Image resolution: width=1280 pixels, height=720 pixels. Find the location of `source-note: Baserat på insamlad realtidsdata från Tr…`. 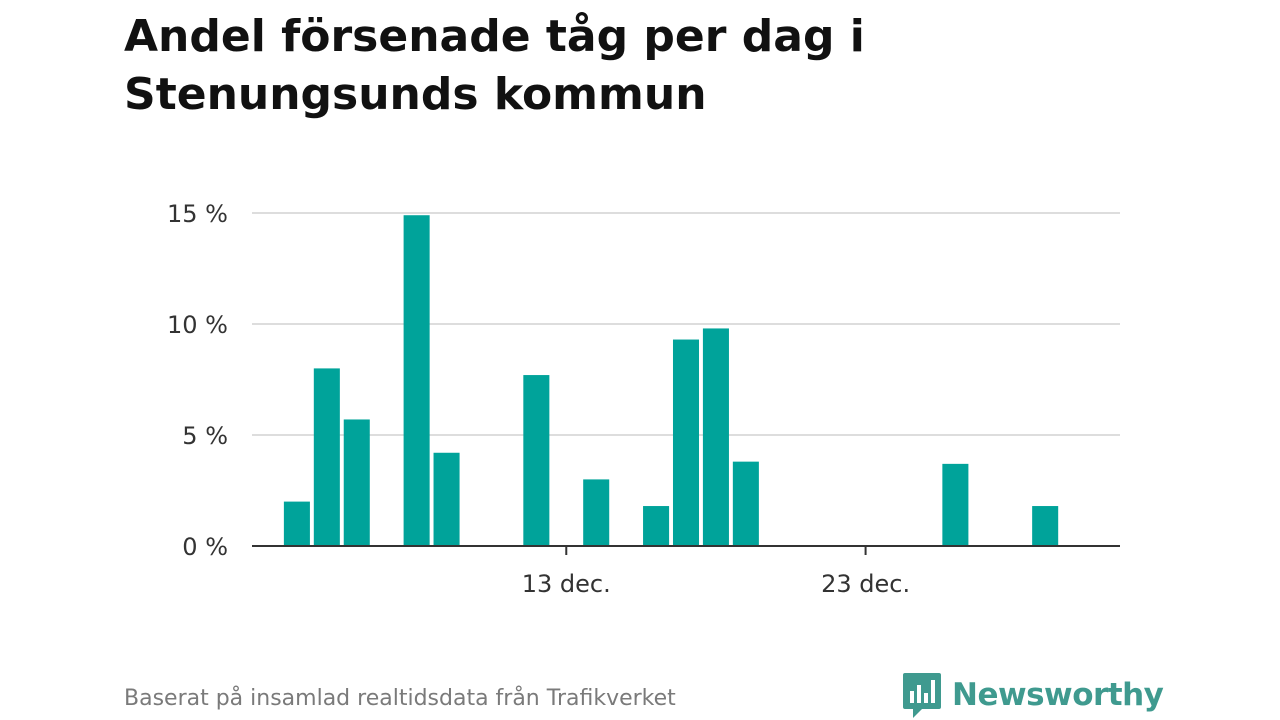

source-note: Baserat på insamlad realtidsdata från Tr… is located at coordinates (400, 698).